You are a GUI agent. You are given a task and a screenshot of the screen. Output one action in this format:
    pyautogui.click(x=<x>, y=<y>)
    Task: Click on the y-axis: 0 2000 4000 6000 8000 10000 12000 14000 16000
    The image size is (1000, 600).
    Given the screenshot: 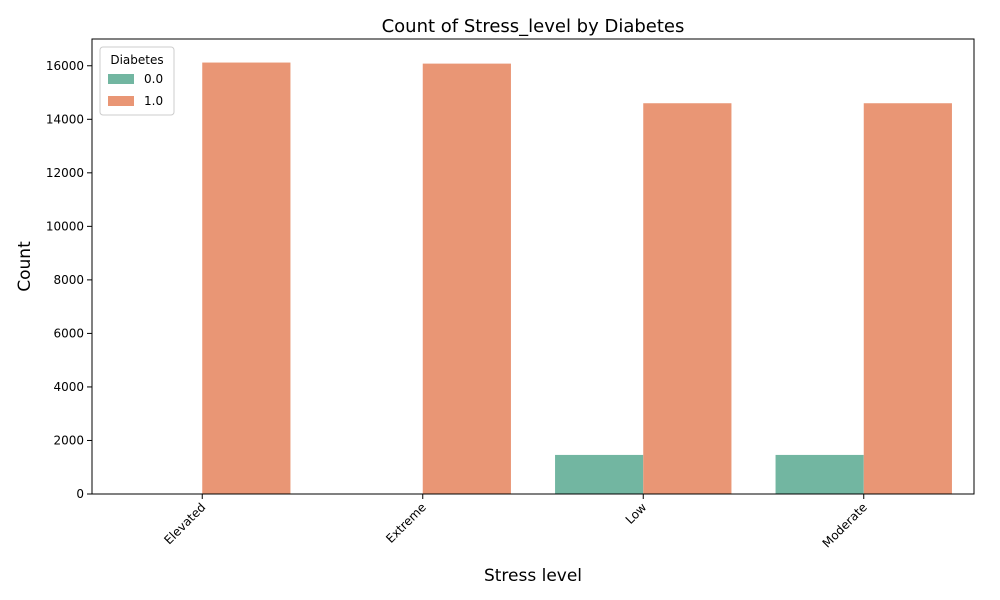 What is the action you would take?
    pyautogui.click(x=69, y=280)
    